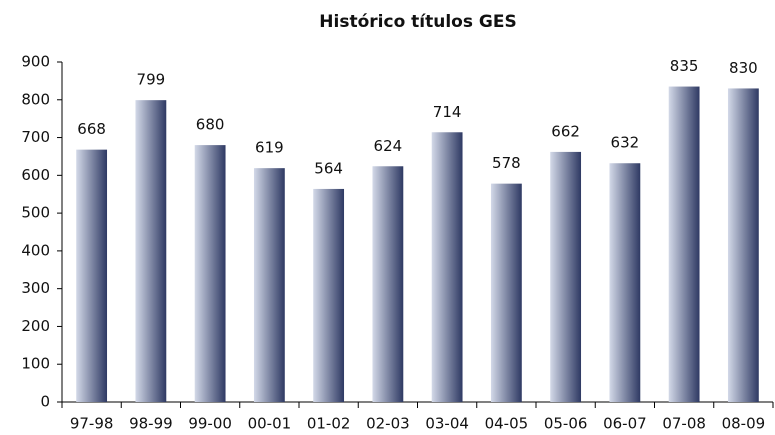  I want to click on y-tick-label: 200, so click(35, 326).